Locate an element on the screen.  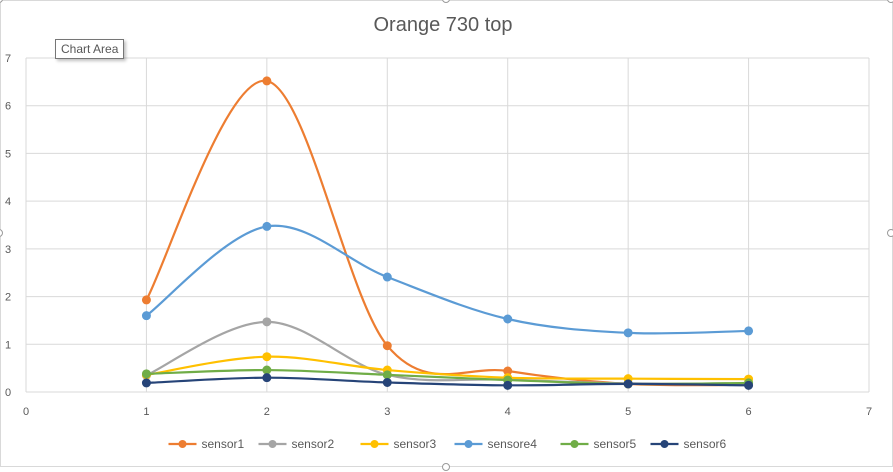
legend-item-sensor2: sensor2 is located at coordinates (296, 444).